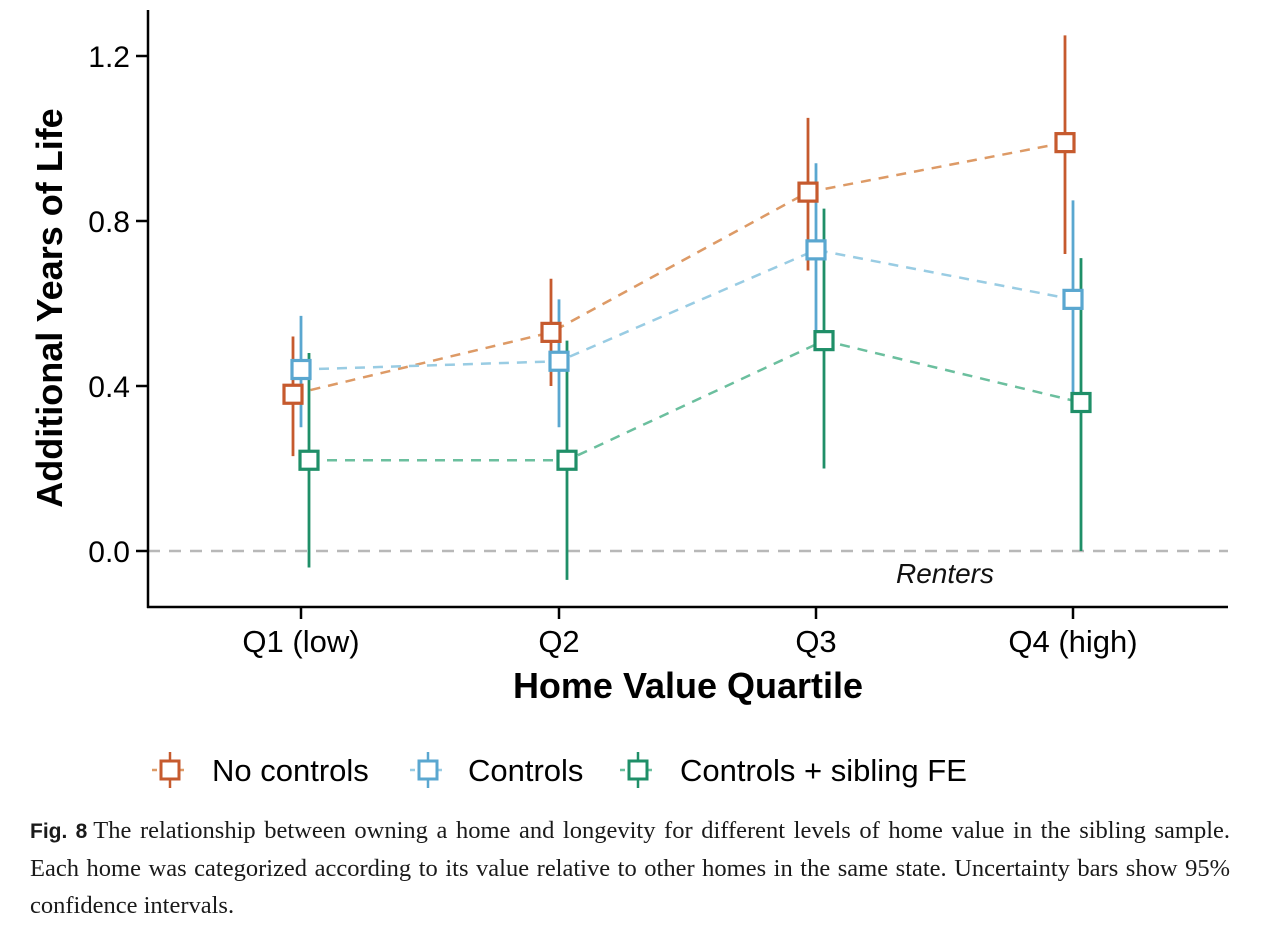 This screenshot has width=1262, height=930. What do you see at coordinates (49, 307) in the screenshot?
I see `y-axis-title: Additional Years of Life` at bounding box center [49, 307].